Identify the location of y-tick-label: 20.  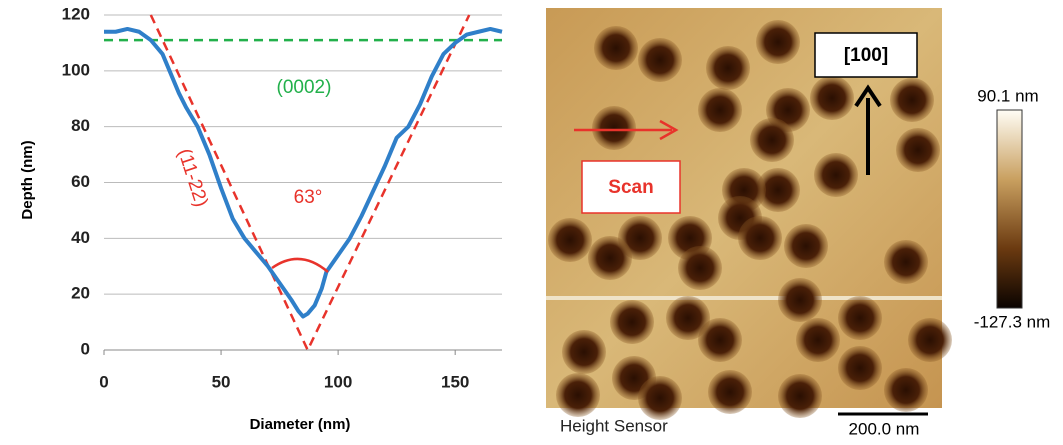
(80, 293).